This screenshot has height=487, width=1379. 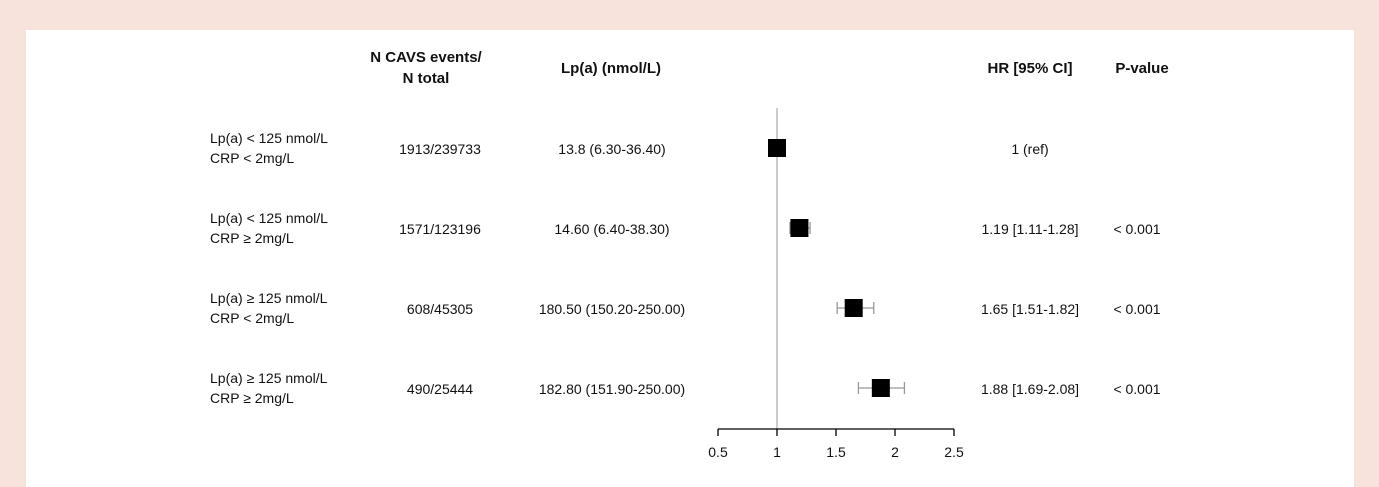 What do you see at coordinates (895, 452) in the screenshot?
I see `x-tick-label: 2` at bounding box center [895, 452].